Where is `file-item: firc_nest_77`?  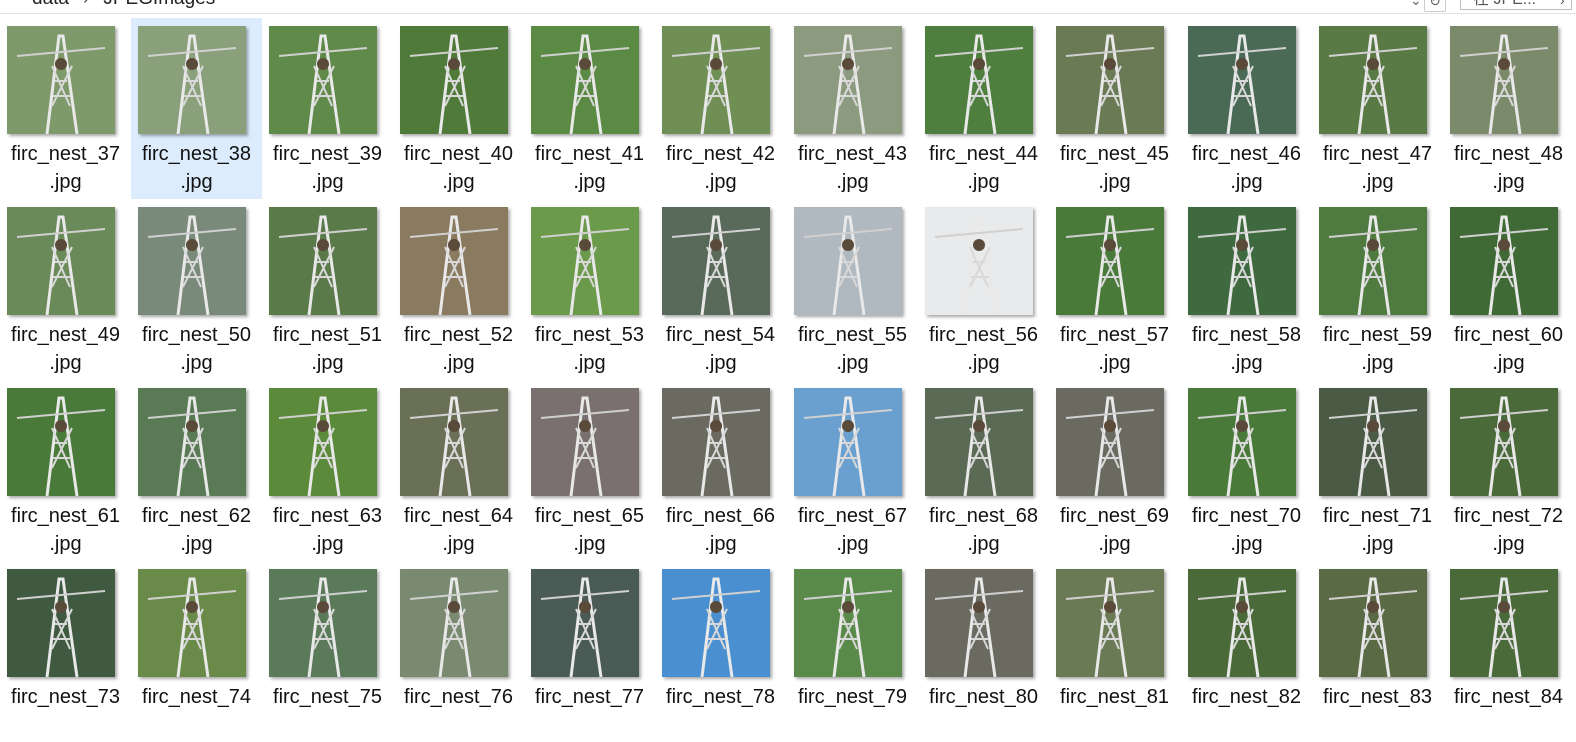 file-item: firc_nest_77 is located at coordinates (589, 651).